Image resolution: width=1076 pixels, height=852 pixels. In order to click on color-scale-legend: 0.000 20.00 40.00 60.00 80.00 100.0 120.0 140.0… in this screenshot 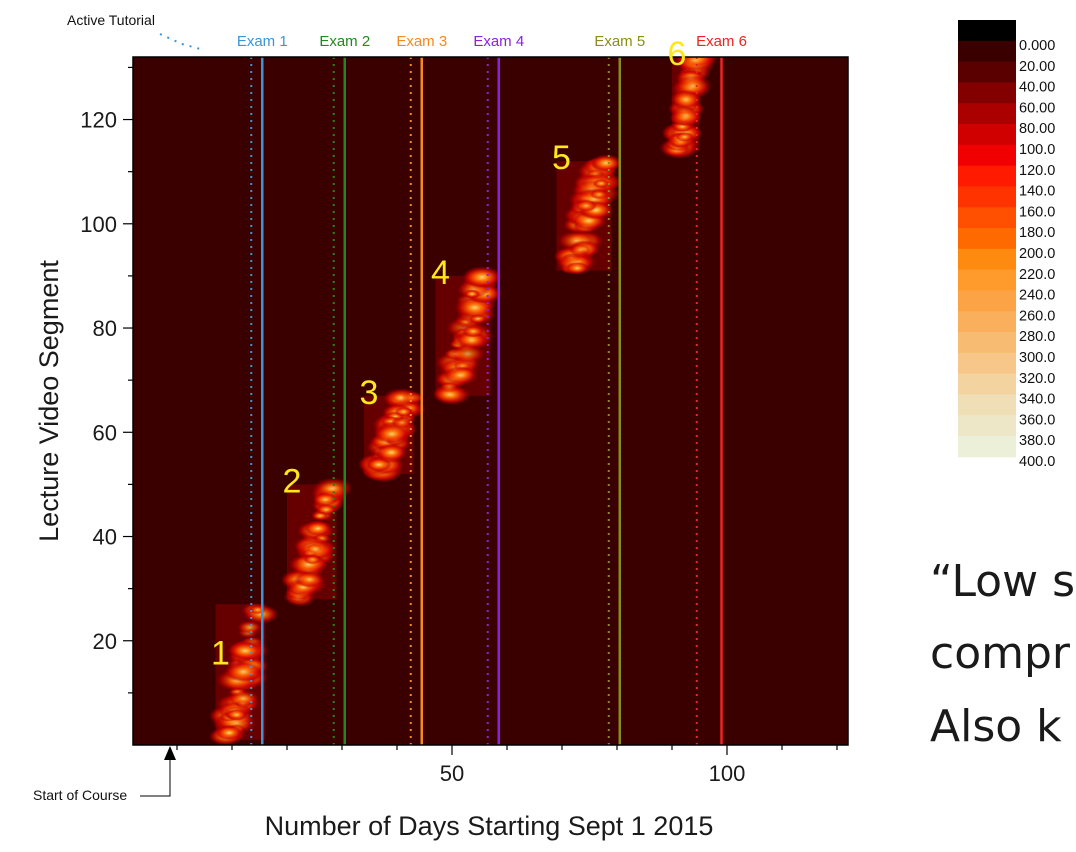, I will do `click(1006, 245)`.